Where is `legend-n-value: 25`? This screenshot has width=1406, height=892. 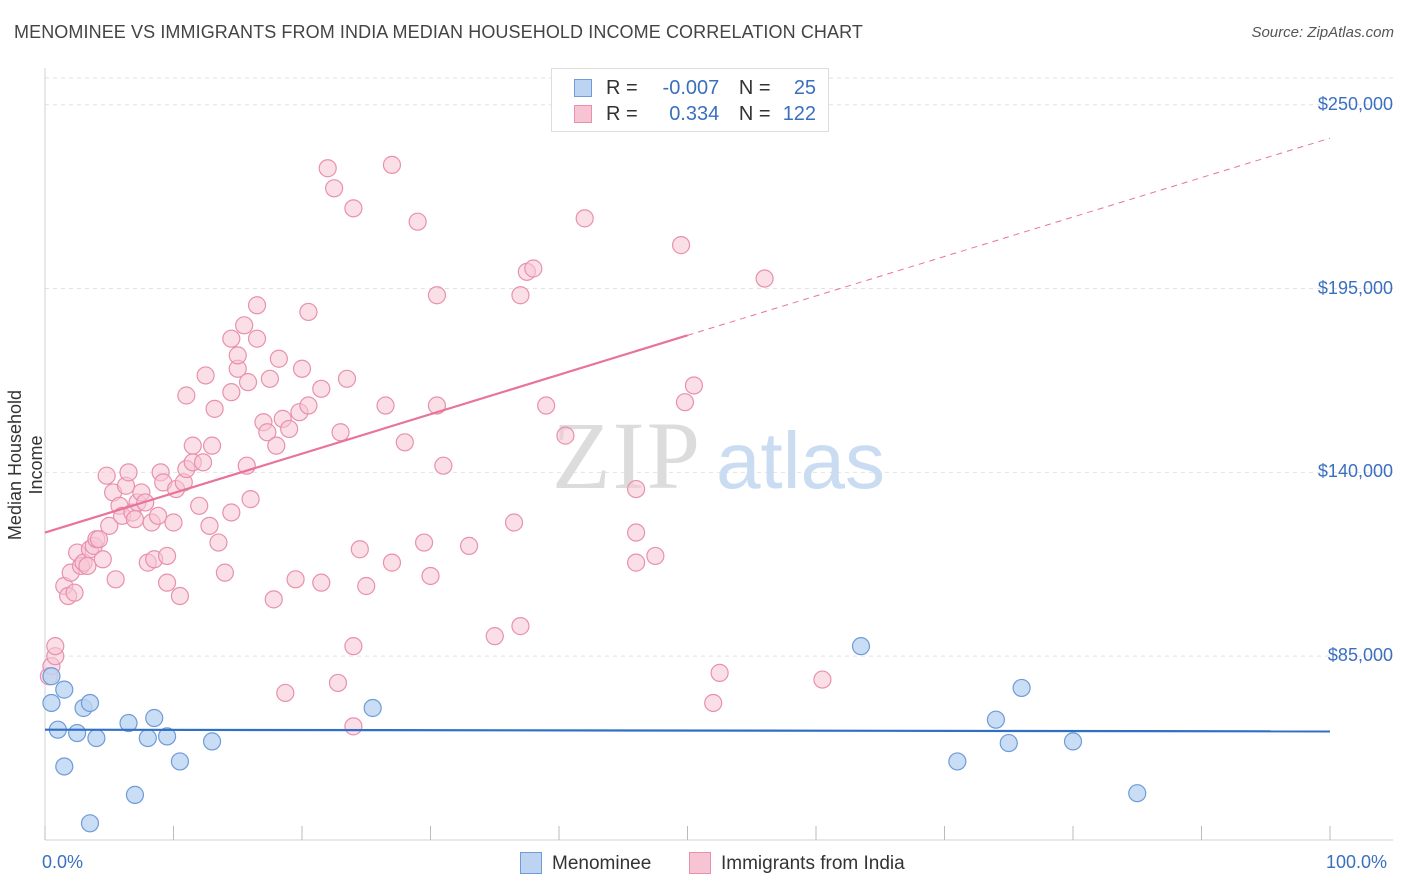 legend-n-value: 25 is located at coordinates (805, 88).